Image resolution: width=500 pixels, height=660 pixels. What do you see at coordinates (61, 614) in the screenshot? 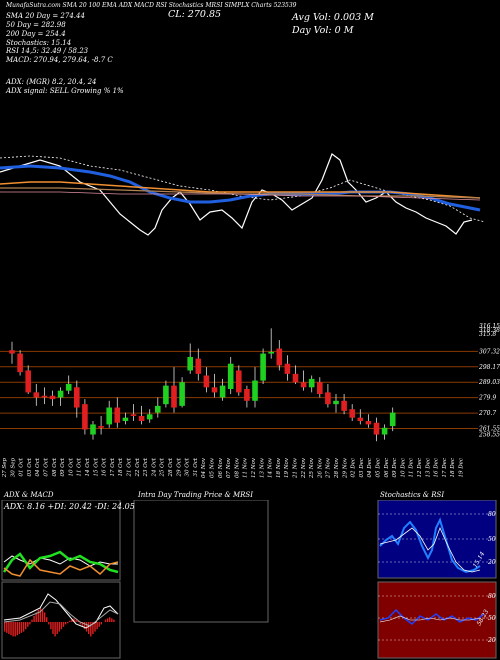
I see `macd-signal-line` at bounding box center [61, 614].